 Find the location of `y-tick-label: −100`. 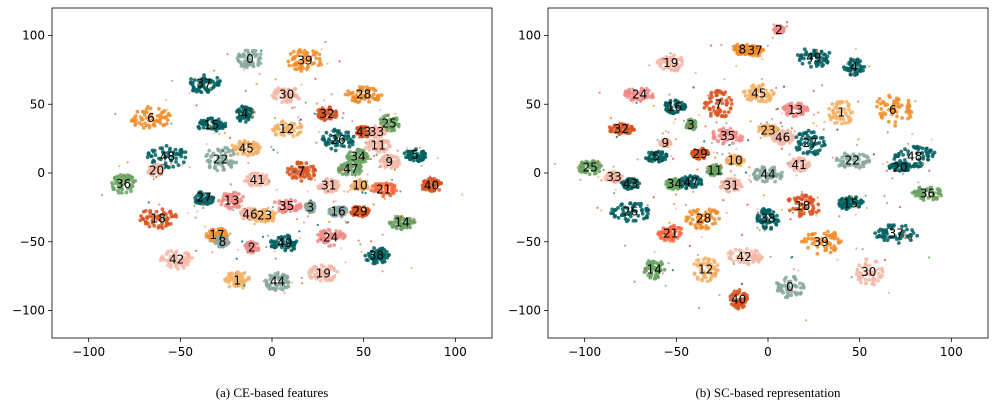

y-tick-label: −100 is located at coordinates (28, 311).